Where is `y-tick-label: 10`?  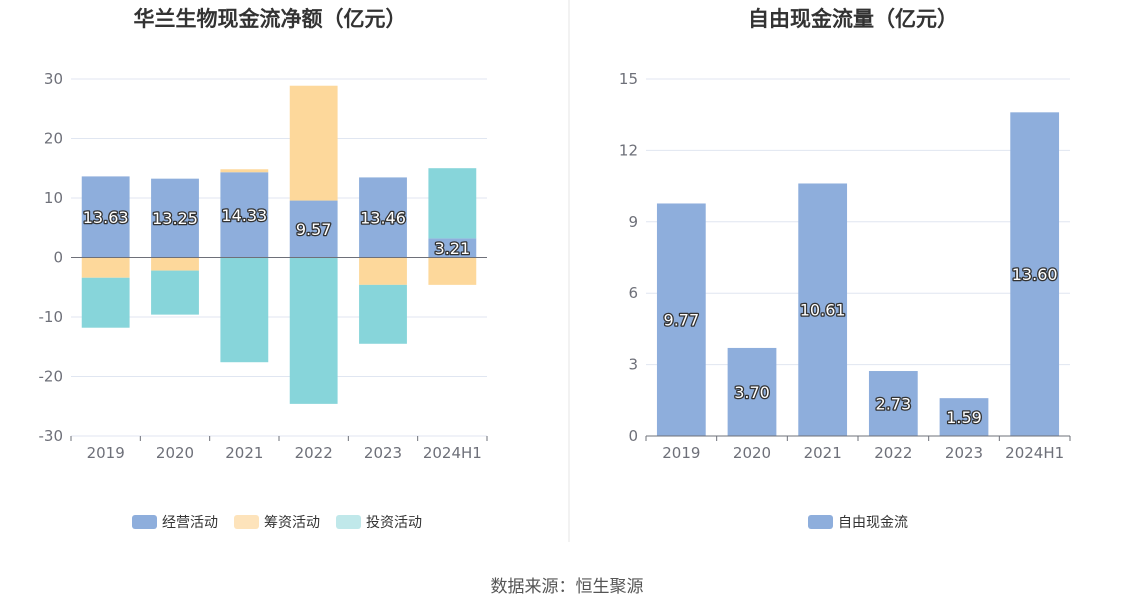 y-tick-label: 10 is located at coordinates (53, 198).